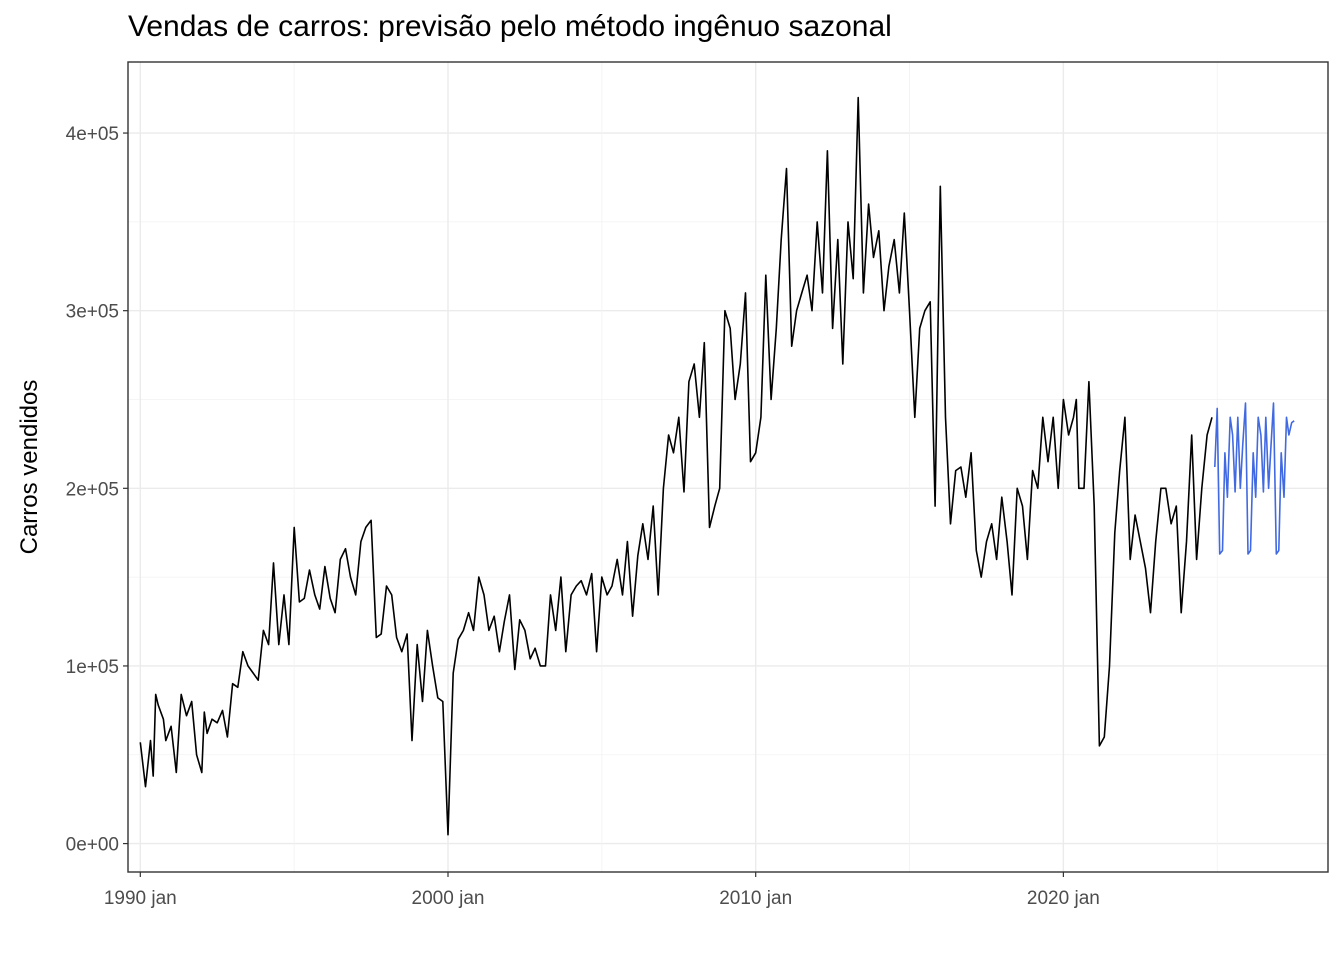 The height and width of the screenshot is (960, 1344). Describe the element at coordinates (140, 898) in the screenshot. I see `x-tick-label: 1990 jan` at that location.